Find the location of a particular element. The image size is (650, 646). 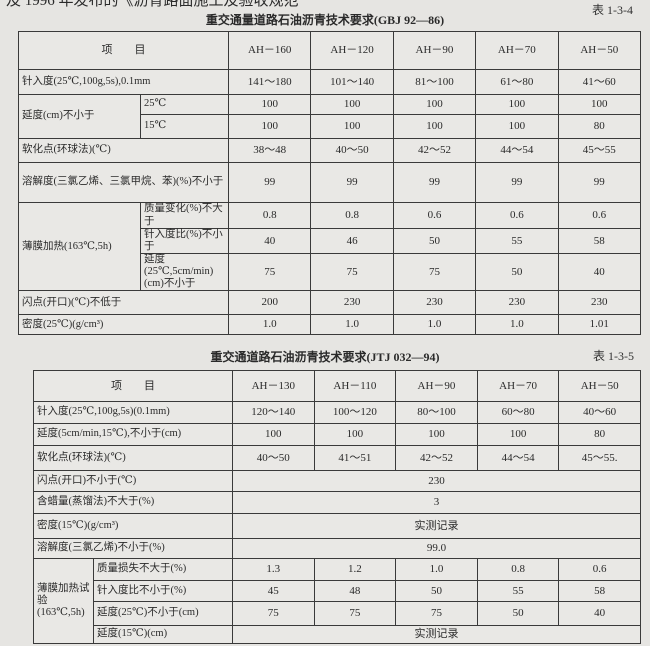

group-label: 薄膜加热试验(163℃,5h) is located at coordinates (63, 601).